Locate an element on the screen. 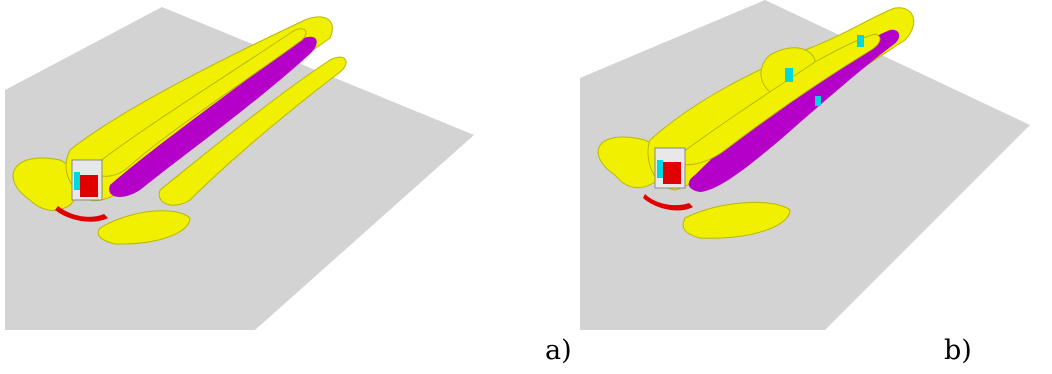  panel-a-caption: a) is located at coordinates (558, 350).